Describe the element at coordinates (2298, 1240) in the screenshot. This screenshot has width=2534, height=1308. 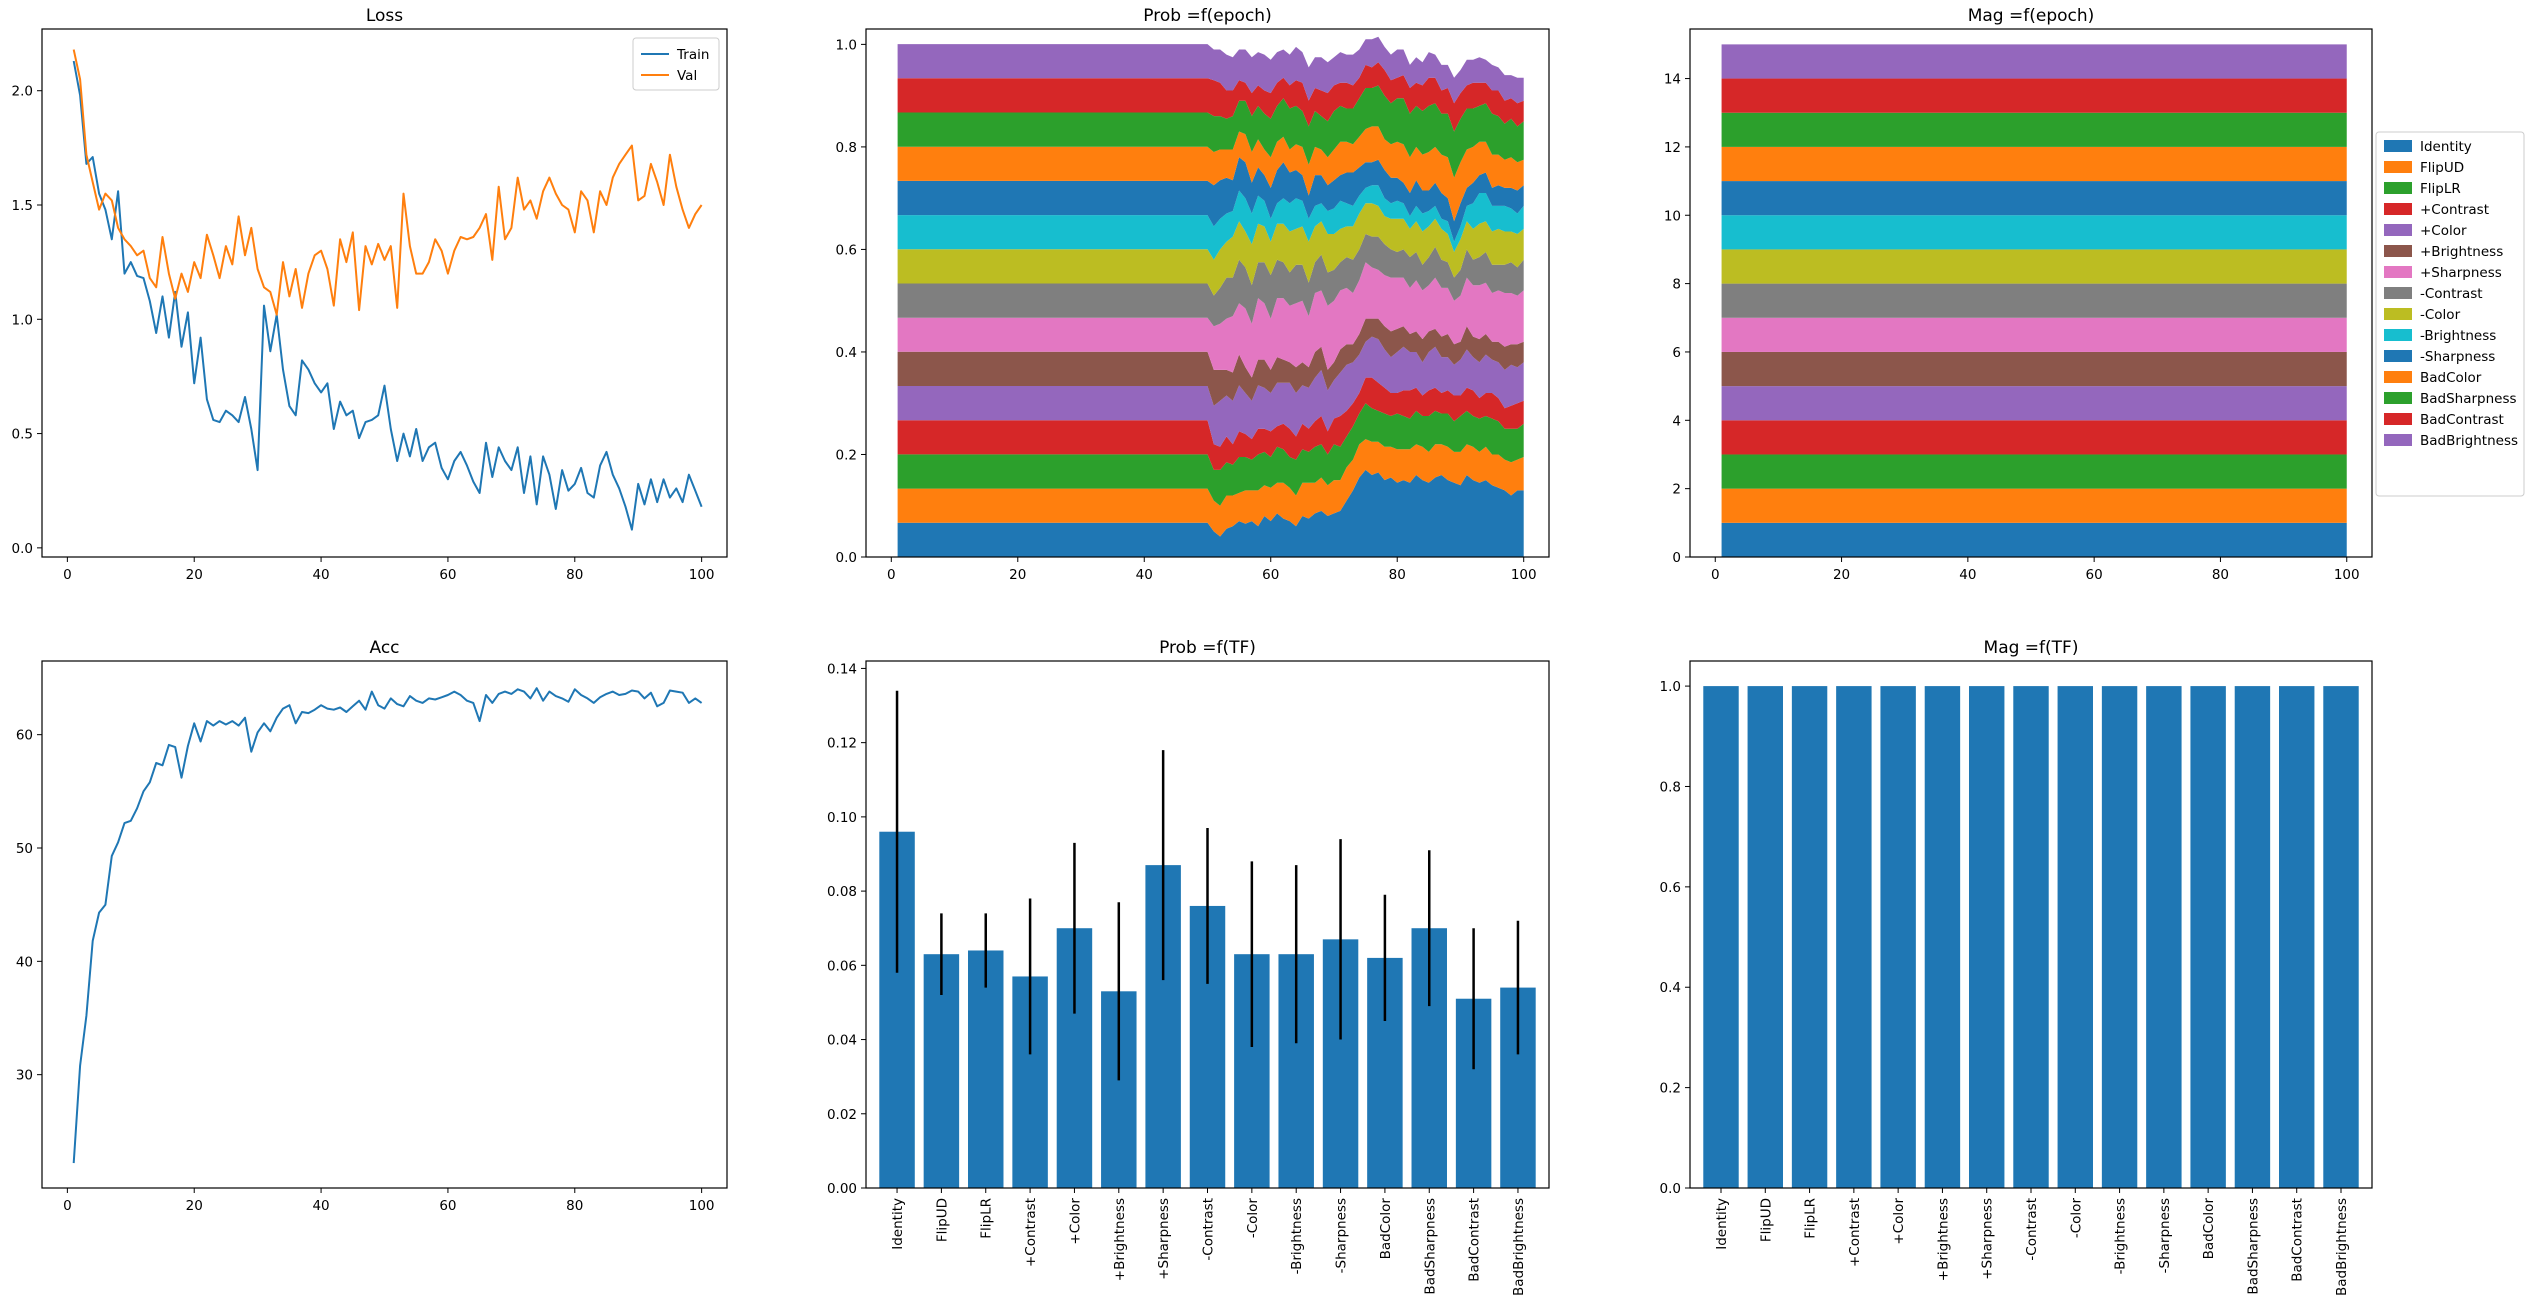
I see `x-tick-label: BadContrast` at that location.